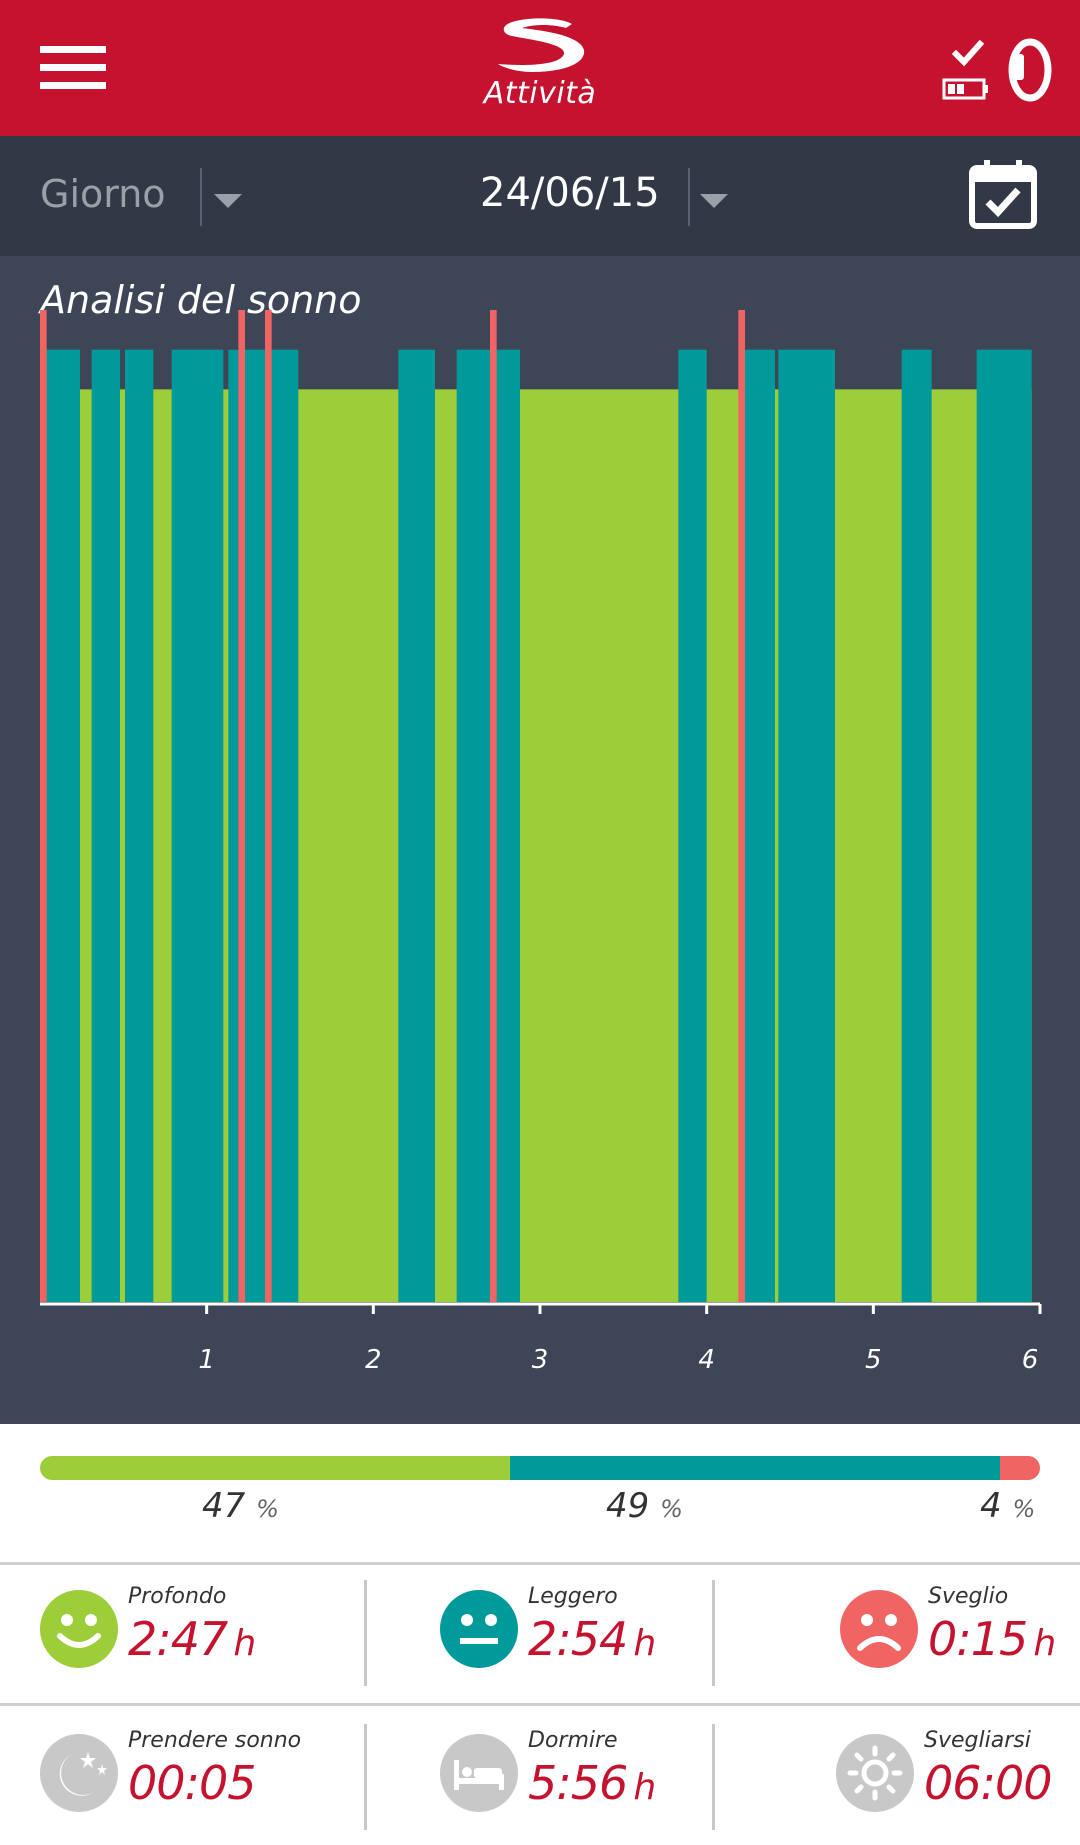  Describe the element at coordinates (1003, 194) in the screenshot. I see `calendar-check-icon` at that location.